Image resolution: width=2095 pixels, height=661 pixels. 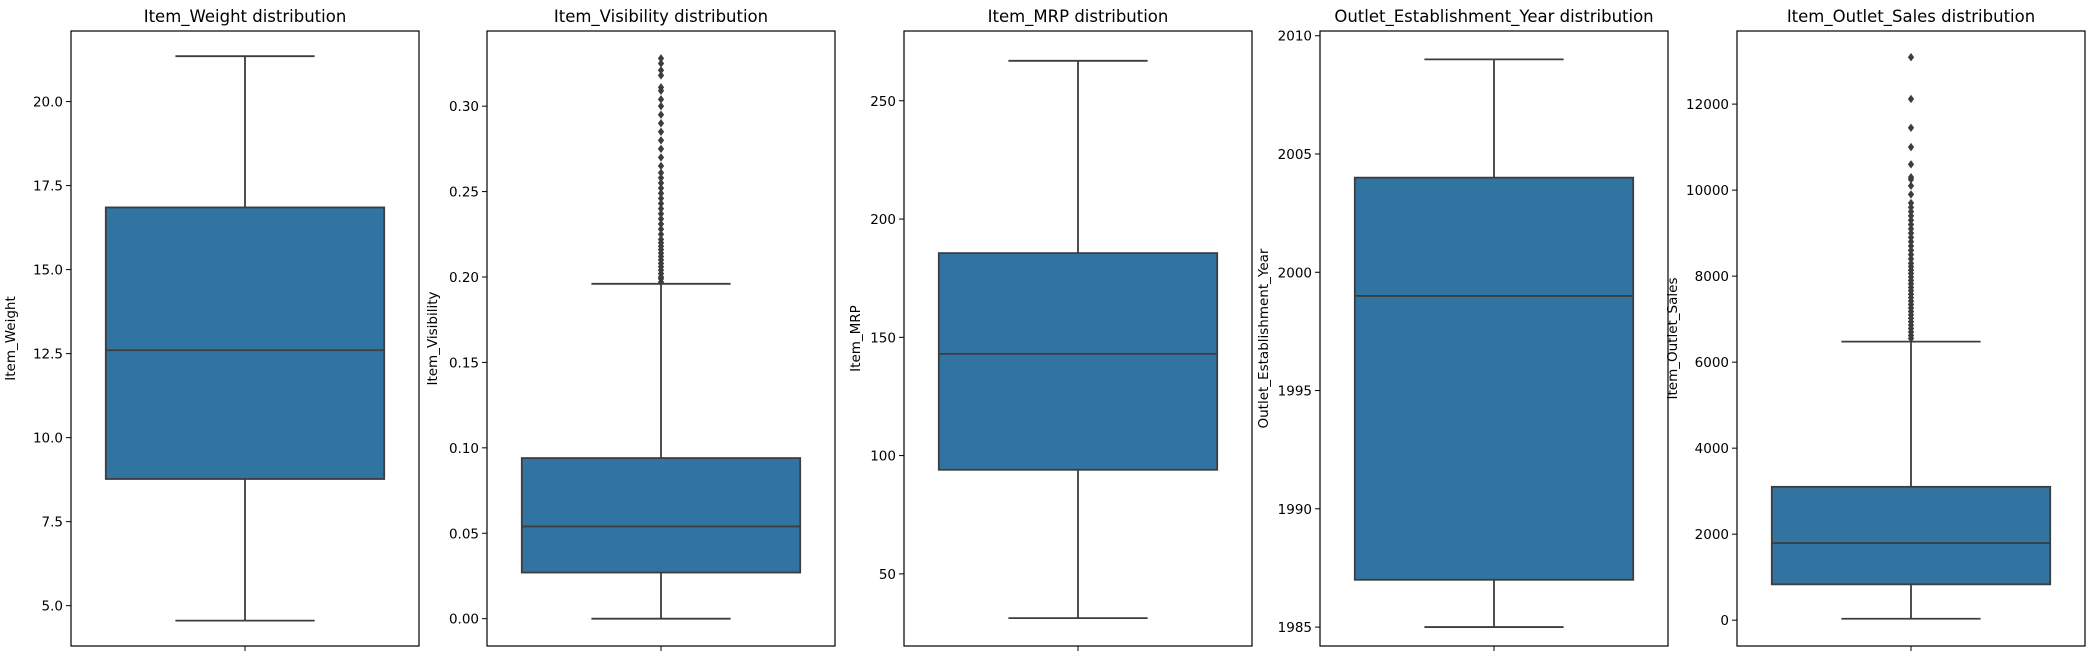 What do you see at coordinates (48, 355) in the screenshot?
I see `y-tick-label: 12.5` at bounding box center [48, 355].